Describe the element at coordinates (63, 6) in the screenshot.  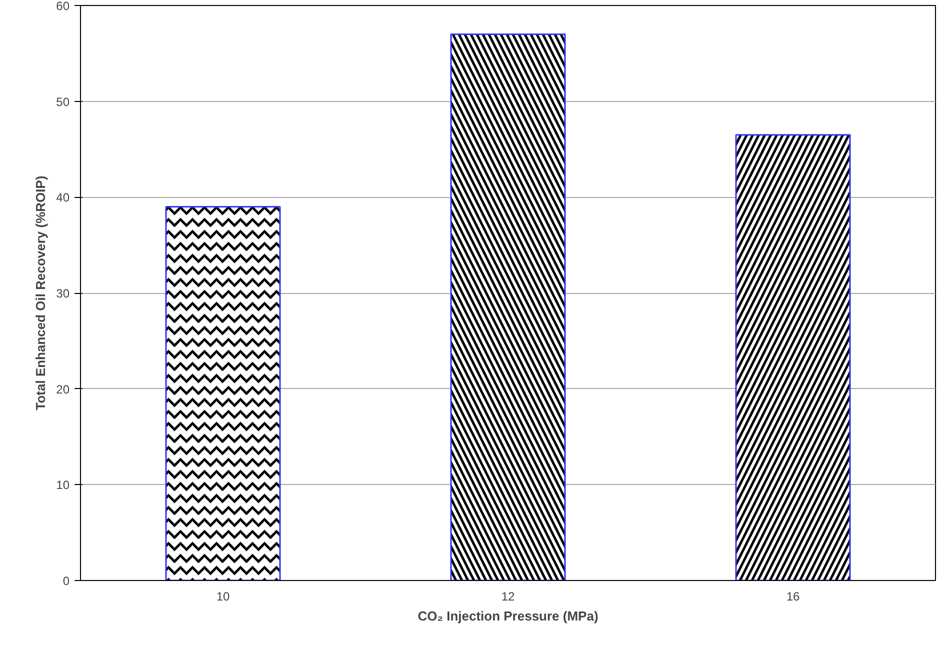
I see `y-tick-label: 60` at that location.